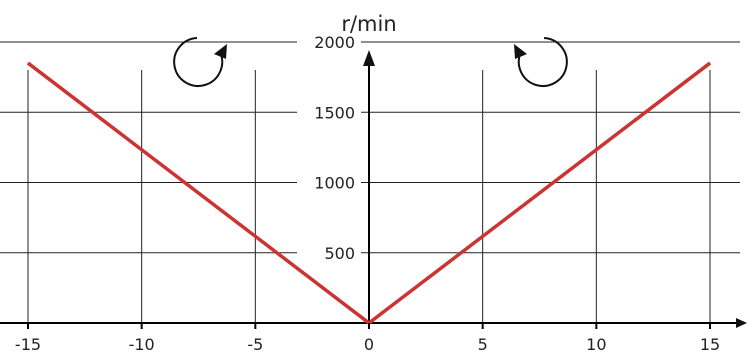  I want to click on y-tick-label: 500, so click(339, 253).